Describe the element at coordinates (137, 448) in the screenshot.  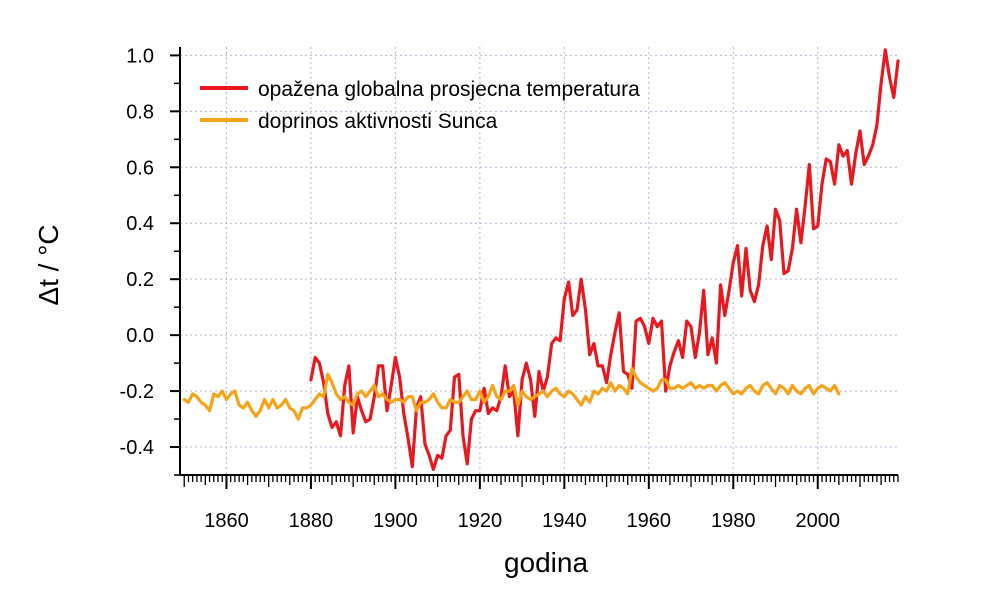
I see `y-tick-label: -0.4` at that location.